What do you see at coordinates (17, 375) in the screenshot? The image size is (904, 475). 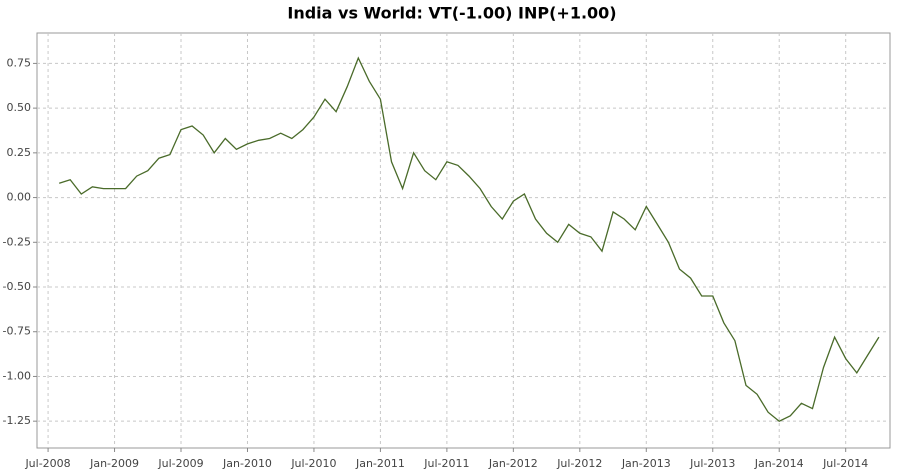 I see `y-tick-label: -1.00` at bounding box center [17, 375].